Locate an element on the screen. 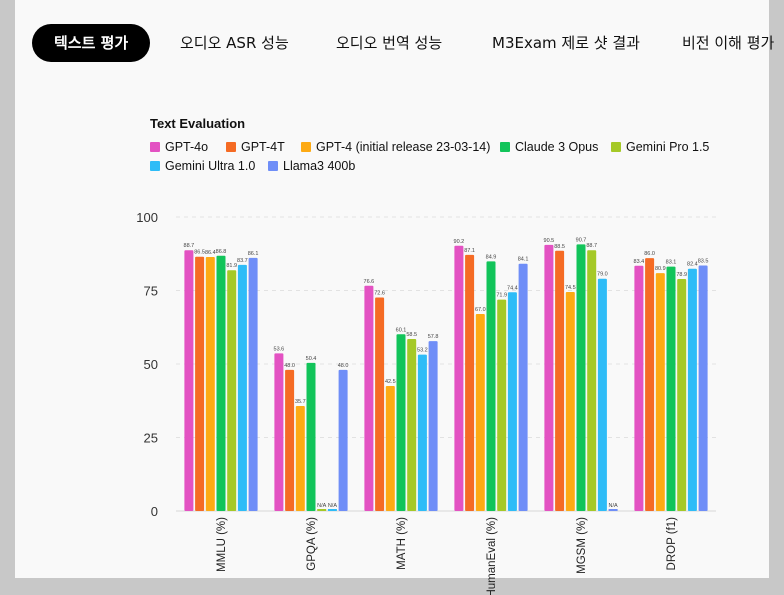  legend-item: Llama3 400b is located at coordinates (311, 166).